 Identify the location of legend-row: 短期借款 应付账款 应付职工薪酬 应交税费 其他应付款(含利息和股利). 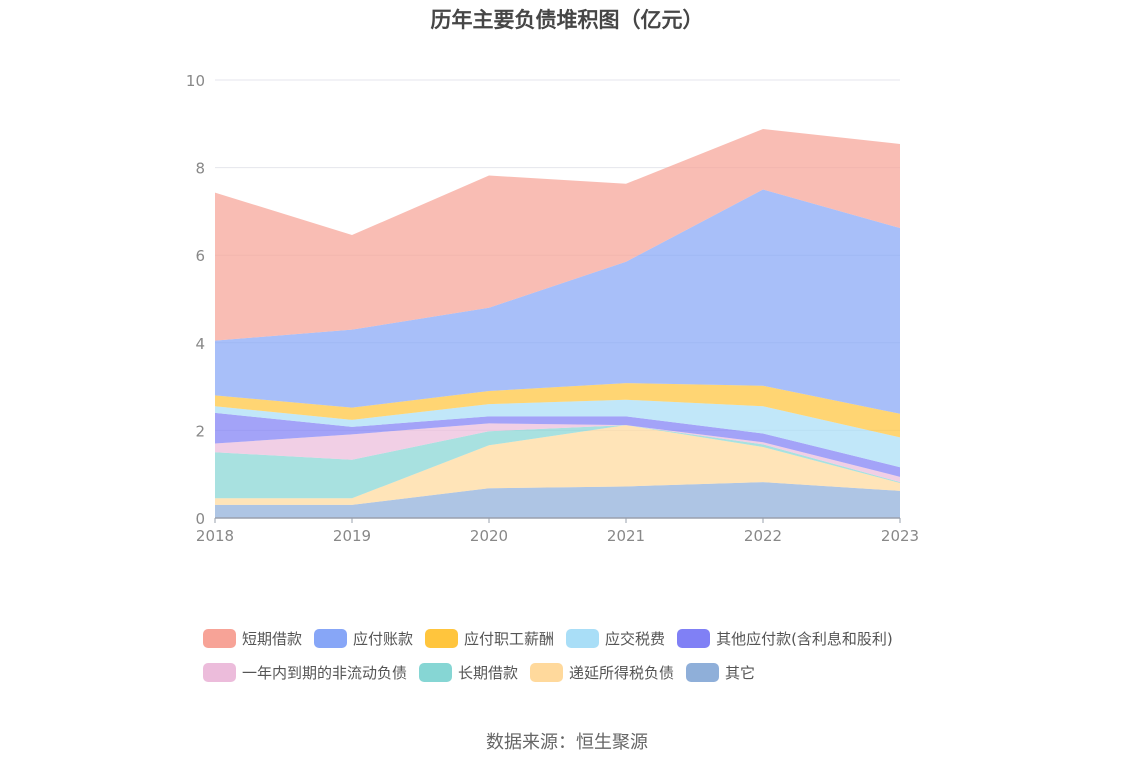
(554, 638).